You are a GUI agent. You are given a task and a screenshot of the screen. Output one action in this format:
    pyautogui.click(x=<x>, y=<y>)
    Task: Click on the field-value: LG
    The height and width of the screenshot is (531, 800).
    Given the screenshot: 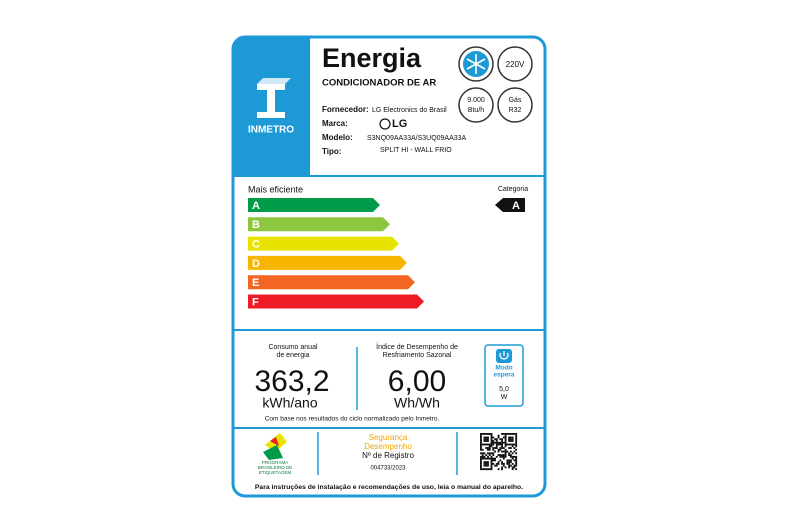 What is the action you would take?
    pyautogui.click(x=399, y=124)
    